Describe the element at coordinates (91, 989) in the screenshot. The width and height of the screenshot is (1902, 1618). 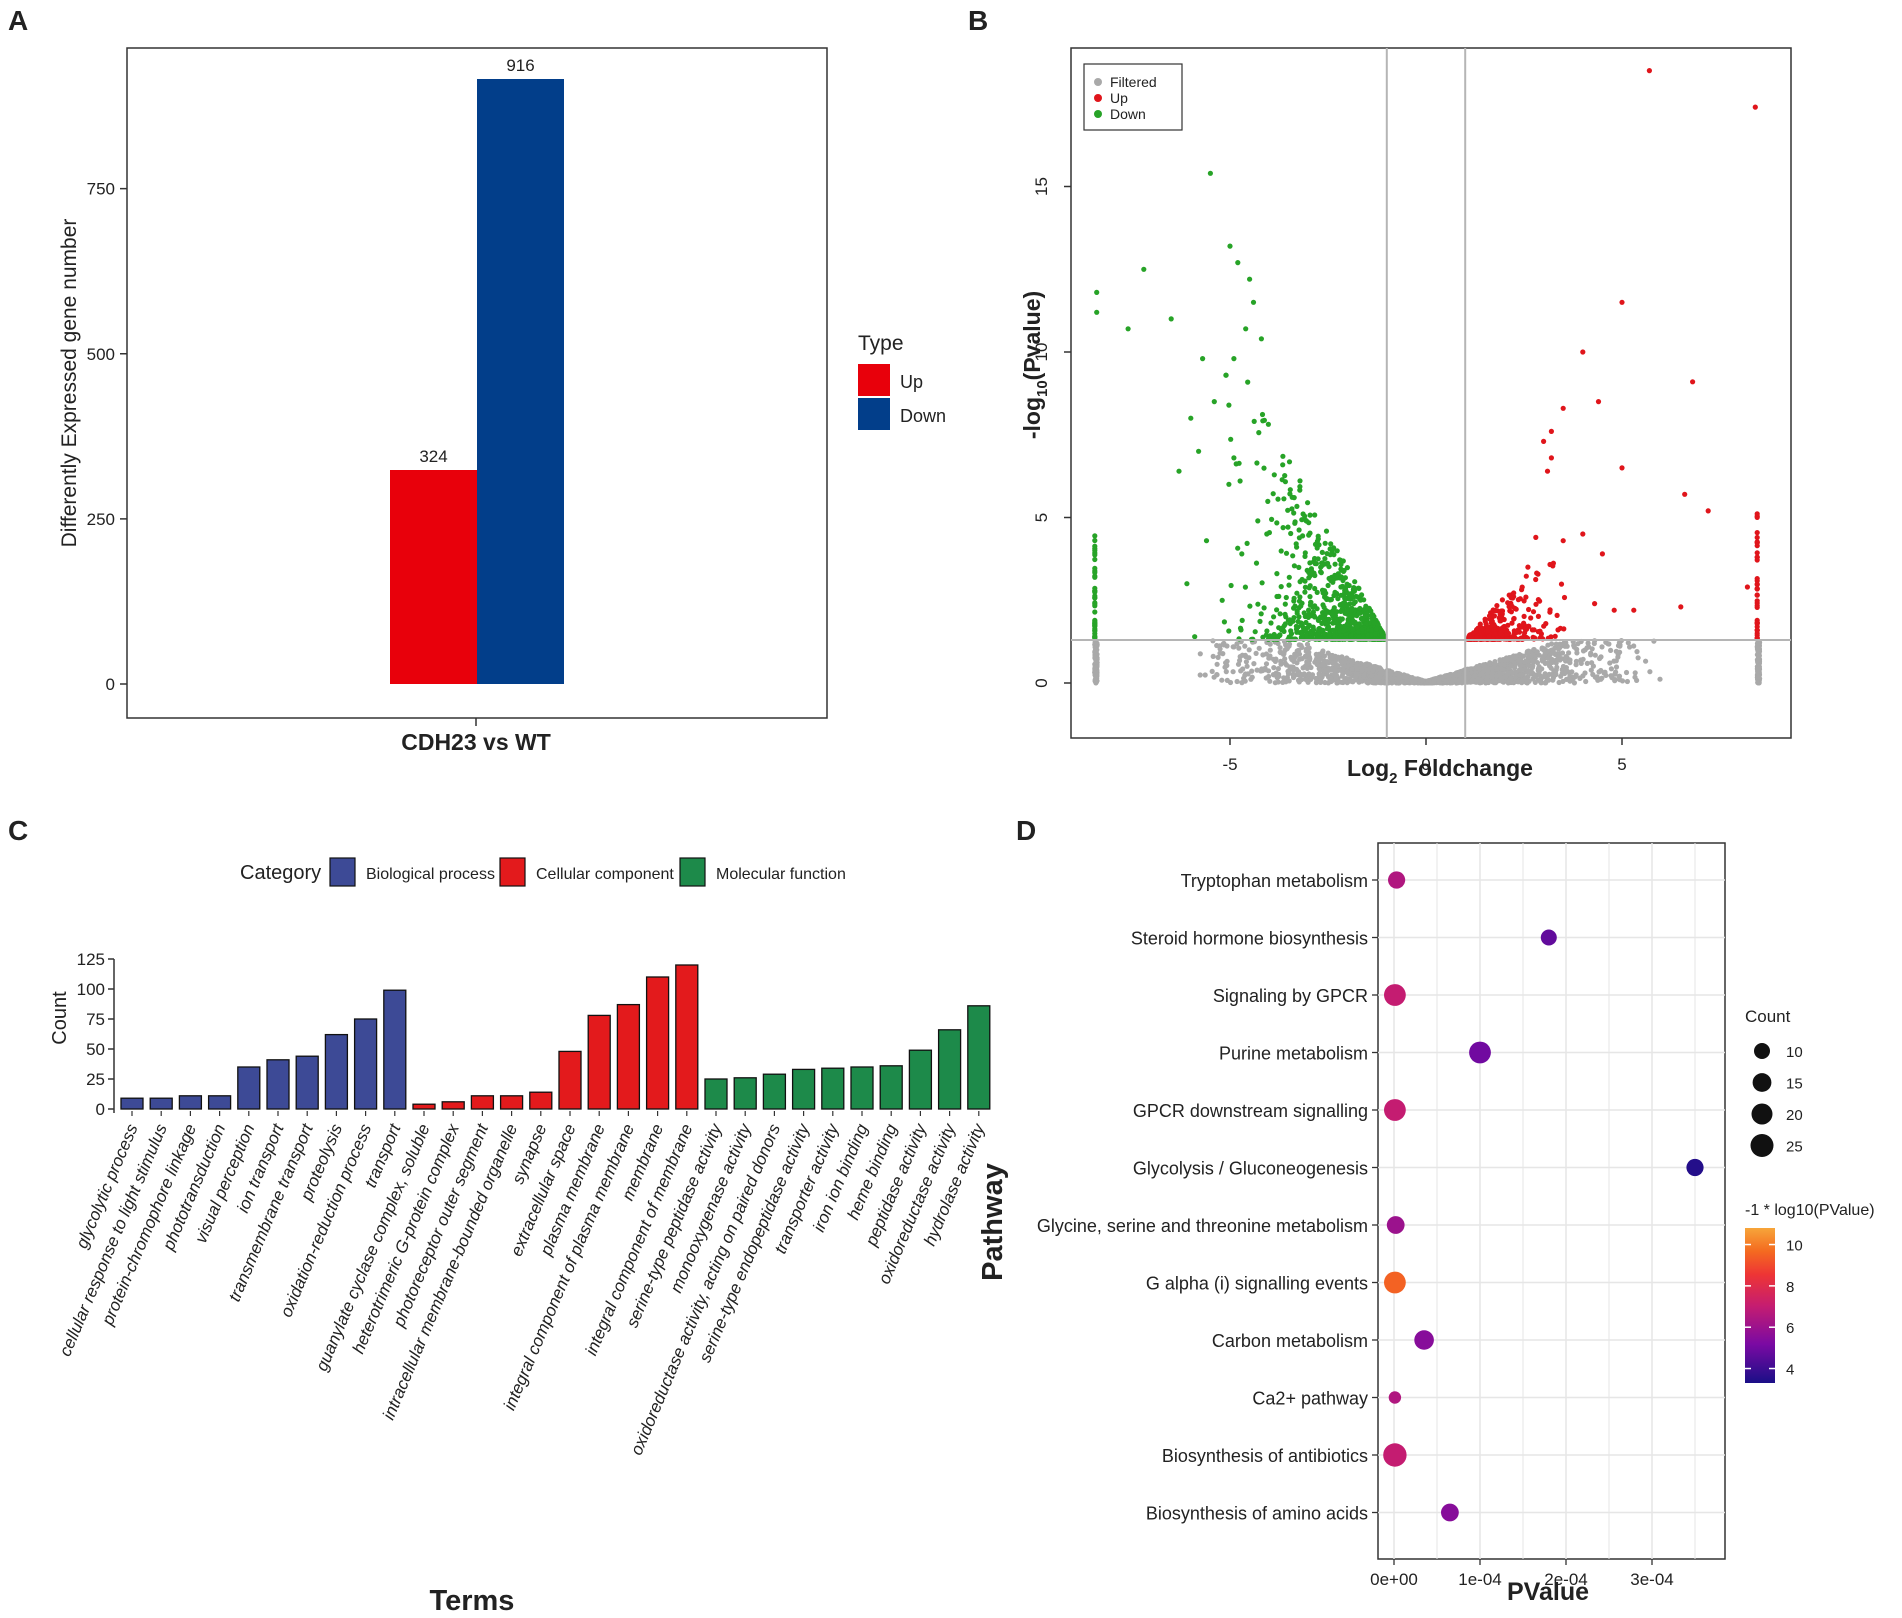
I see `panel-c-y-tick-label: 100` at that location.